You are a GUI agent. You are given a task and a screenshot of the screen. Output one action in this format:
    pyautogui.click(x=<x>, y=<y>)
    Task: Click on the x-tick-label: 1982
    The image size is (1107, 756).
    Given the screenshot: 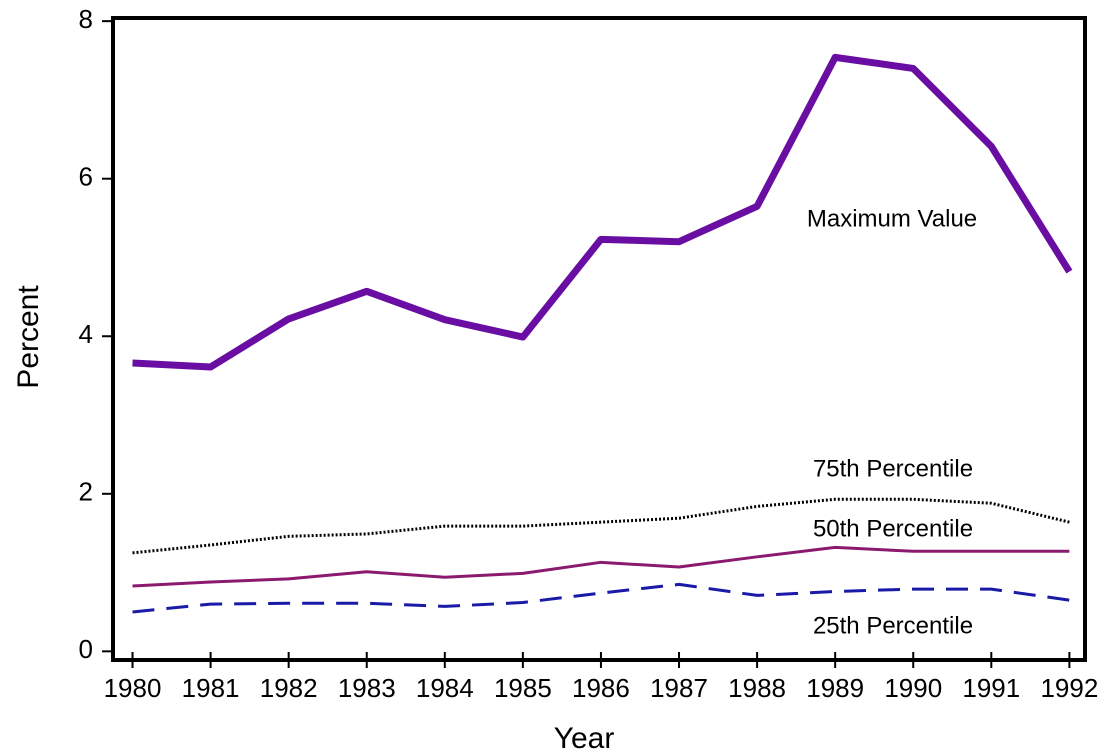 What is the action you would take?
    pyautogui.click(x=289, y=688)
    